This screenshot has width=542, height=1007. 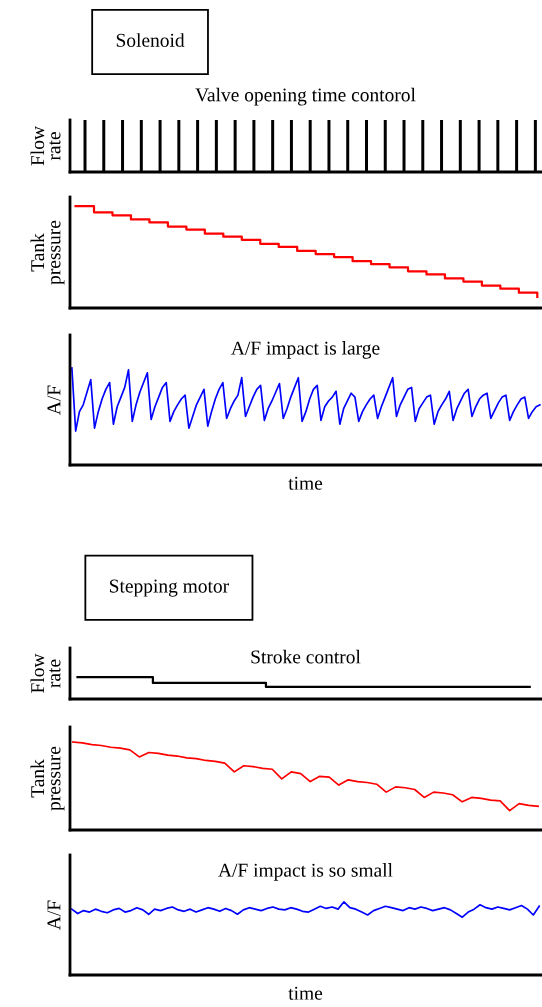 I want to click on chart-title: Valve opening time contorol, so click(x=305, y=96).